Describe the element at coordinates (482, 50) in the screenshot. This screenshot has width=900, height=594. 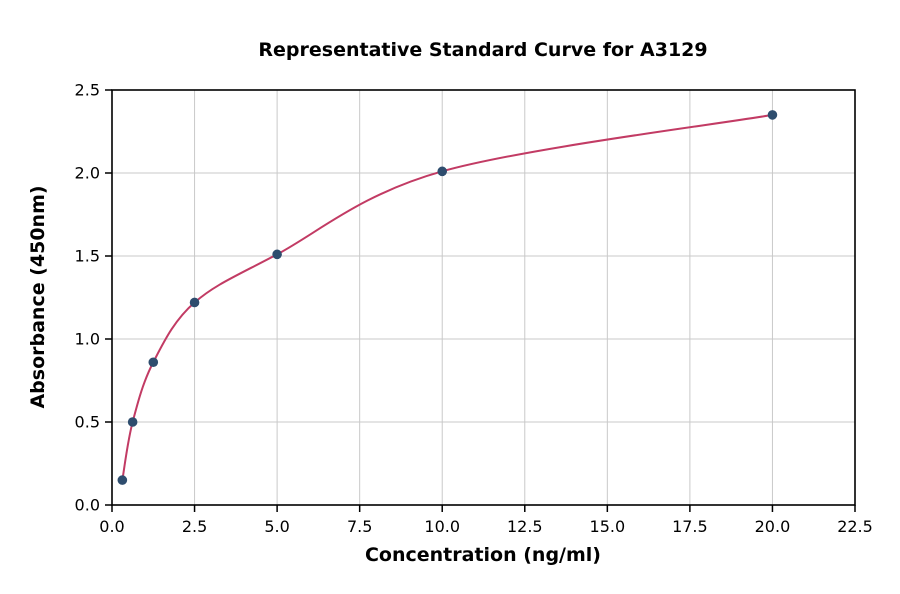
I see `chart-title: Representative Standard Curve for A3129` at that location.